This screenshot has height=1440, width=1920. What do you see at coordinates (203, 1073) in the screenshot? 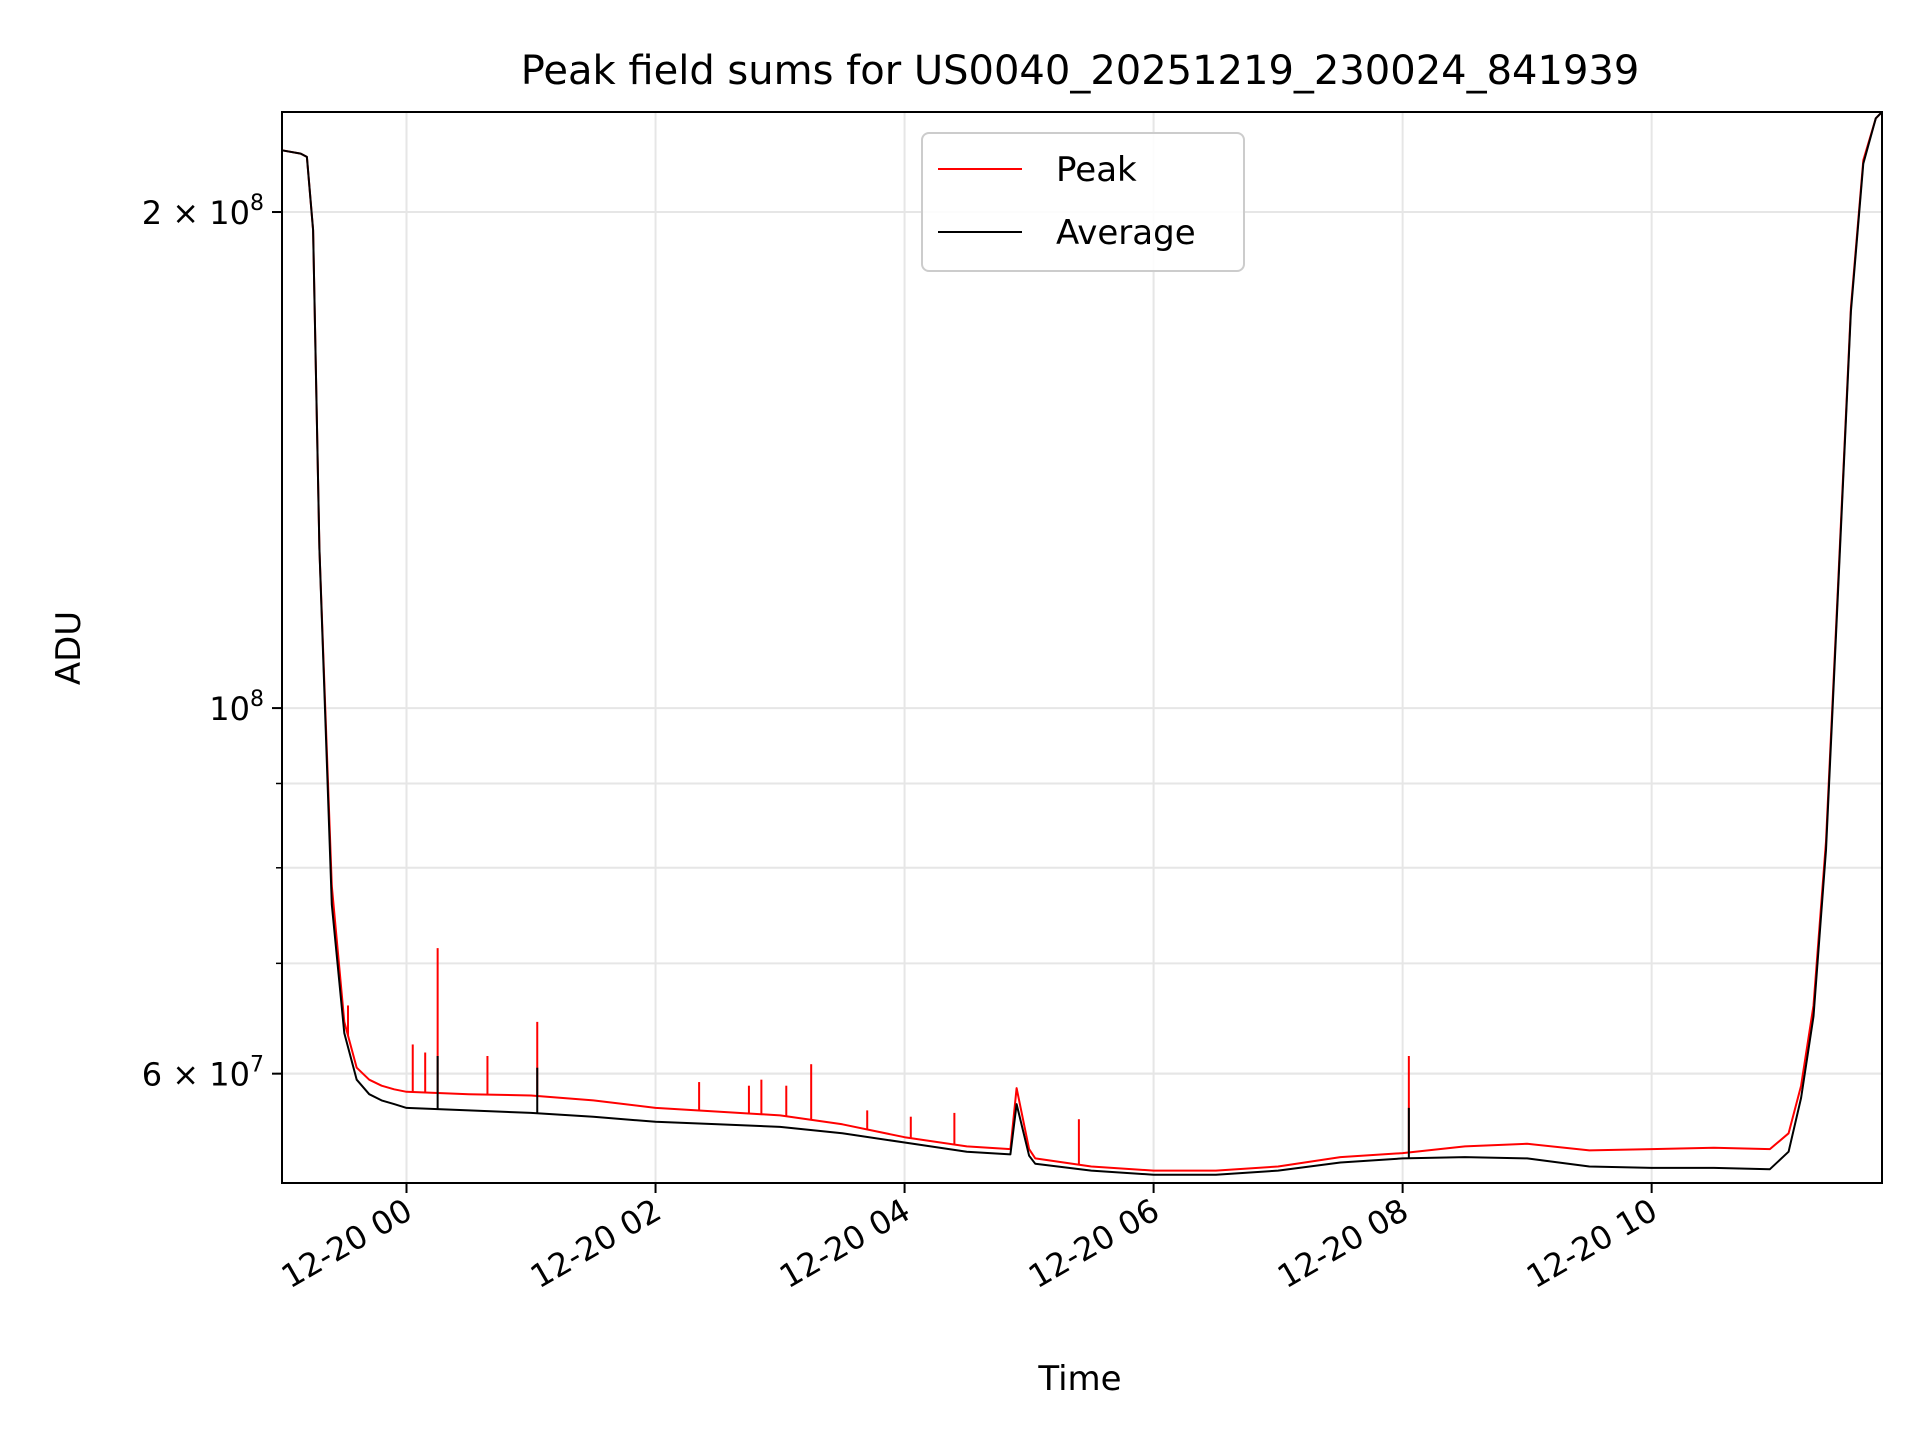
I see `y-tick-label: 6 × 107` at bounding box center [203, 1073].